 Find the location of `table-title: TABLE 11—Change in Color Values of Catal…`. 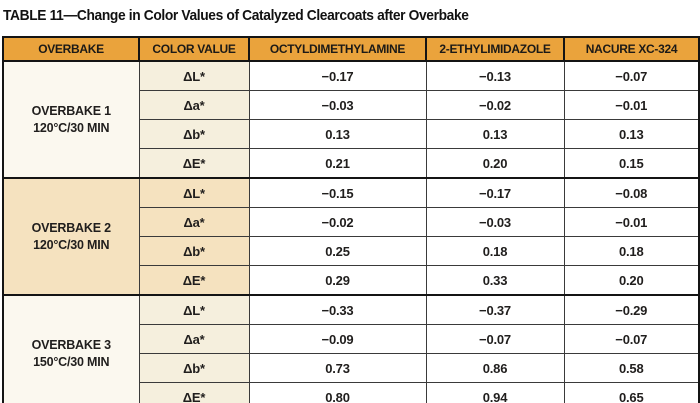

table-title: TABLE 11—Change in Color Values of Catal… is located at coordinates (236, 15).